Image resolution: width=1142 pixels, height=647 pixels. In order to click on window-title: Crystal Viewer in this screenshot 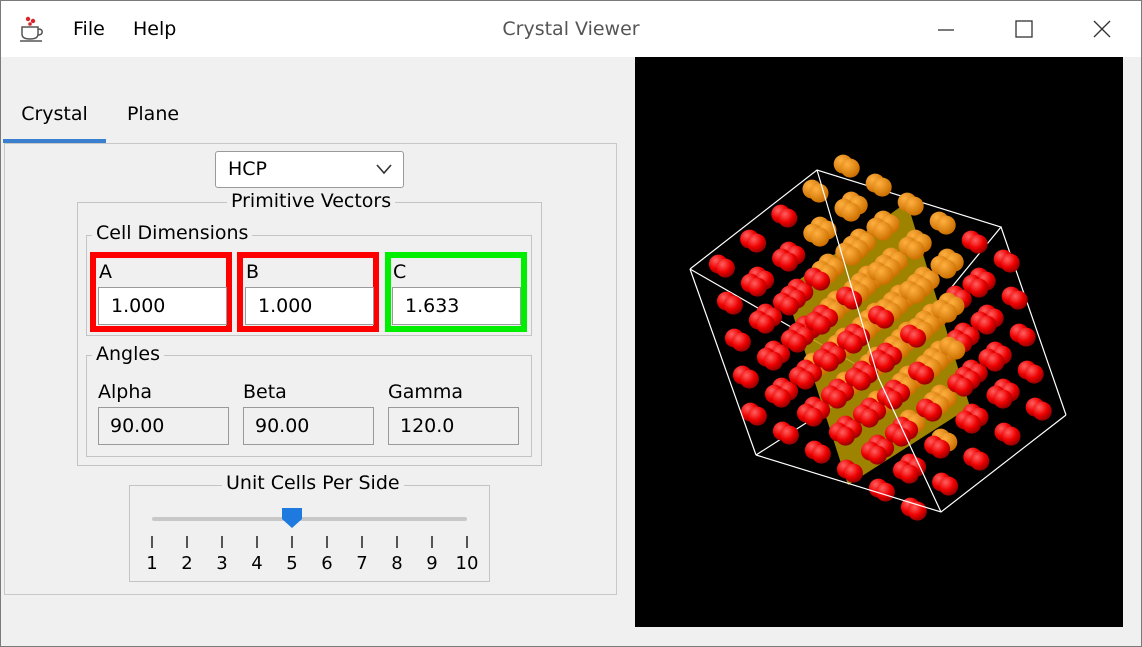, I will do `click(571, 29)`.